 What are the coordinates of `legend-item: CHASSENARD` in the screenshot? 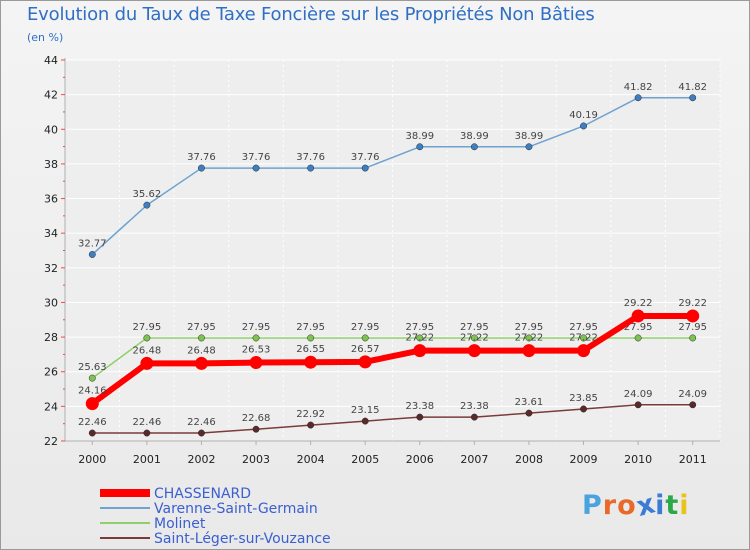 It's located at (175, 494).